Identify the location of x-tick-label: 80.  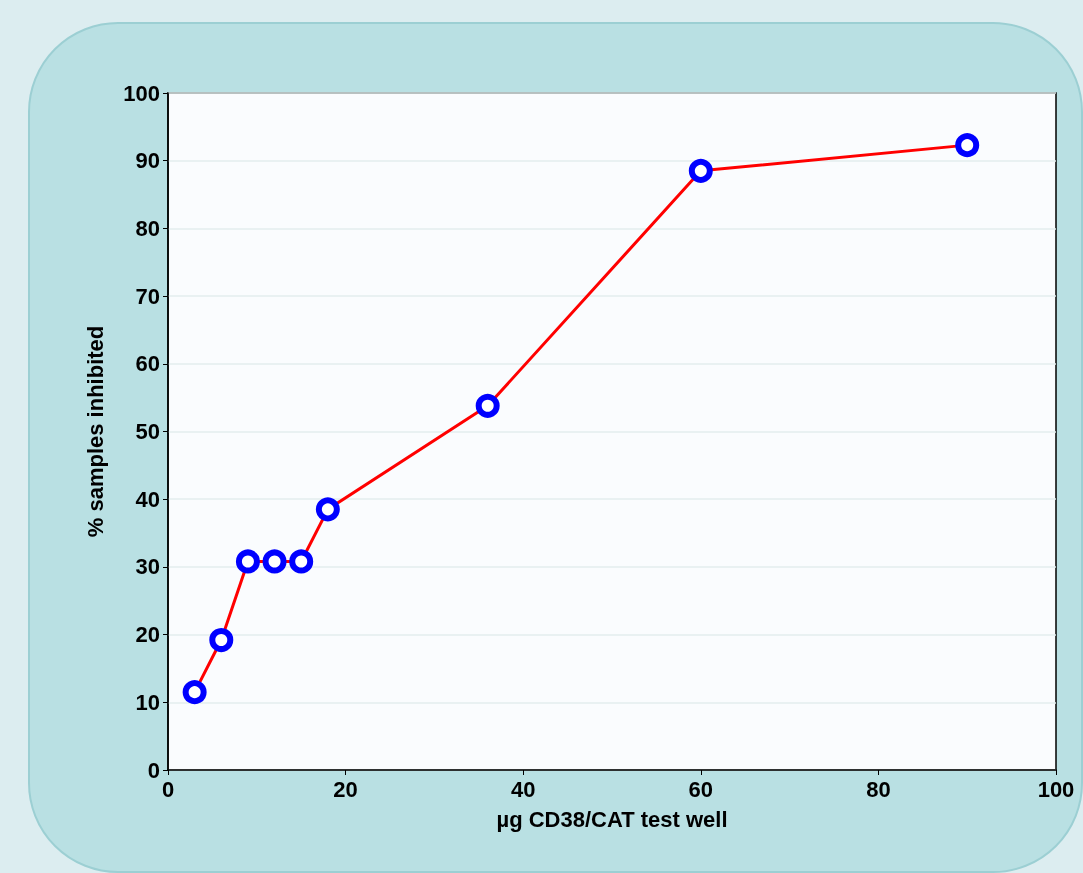
(878, 789).